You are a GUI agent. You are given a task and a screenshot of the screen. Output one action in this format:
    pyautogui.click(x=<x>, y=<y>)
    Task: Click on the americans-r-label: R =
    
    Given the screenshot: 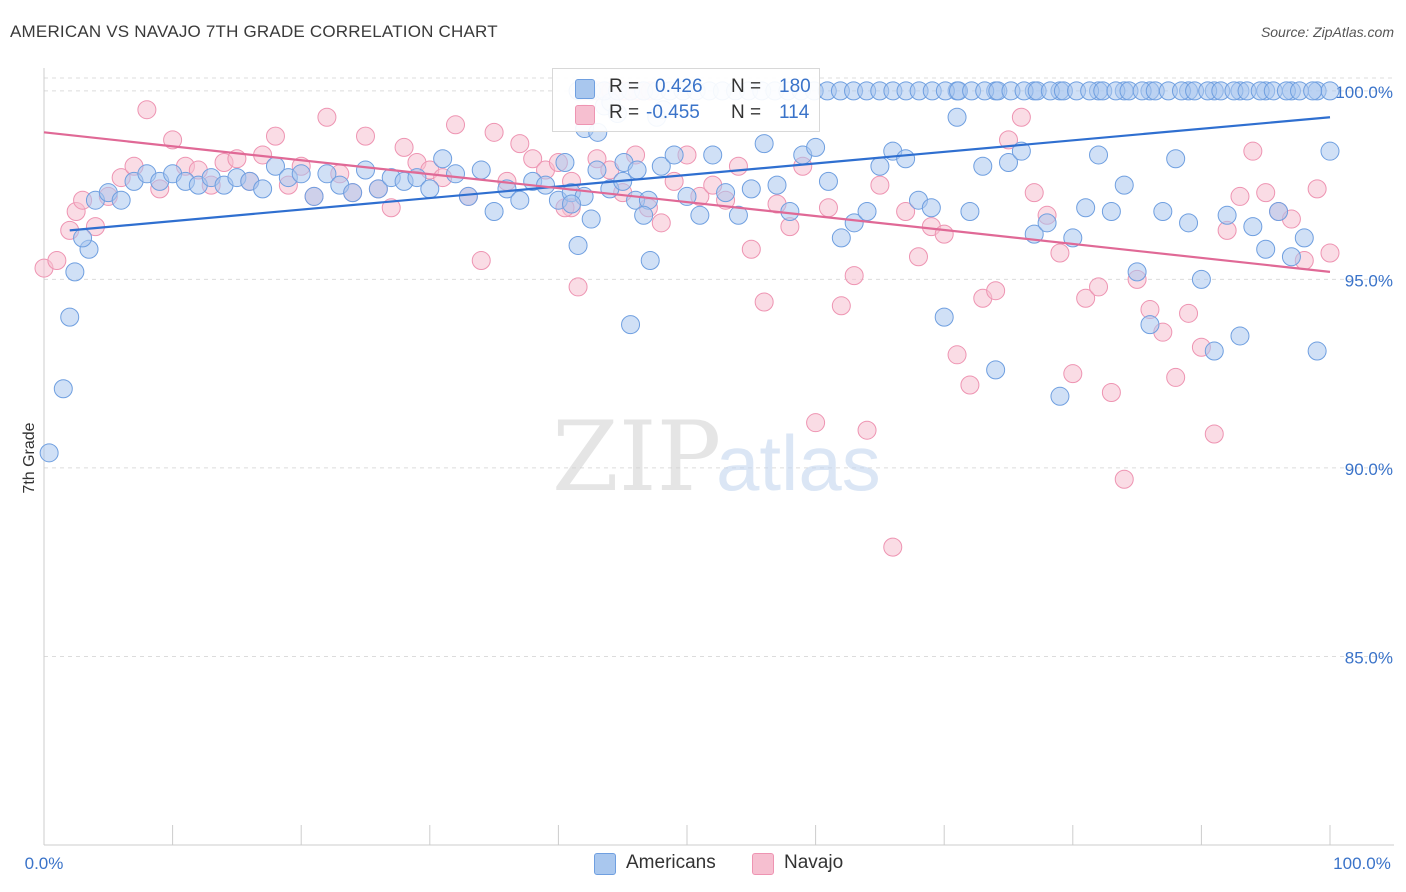 What is the action you would take?
    pyautogui.click(x=624, y=86)
    